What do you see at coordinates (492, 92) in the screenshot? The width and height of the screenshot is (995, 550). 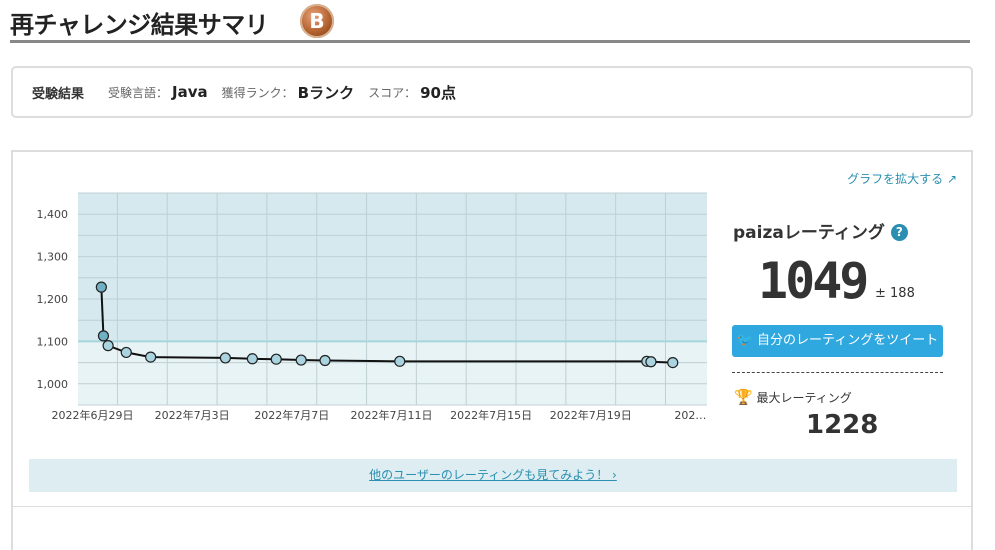 I see `result-summary: 受験結果 受験言語： Java 獲得ランク： Bランク スコア： 90点` at bounding box center [492, 92].